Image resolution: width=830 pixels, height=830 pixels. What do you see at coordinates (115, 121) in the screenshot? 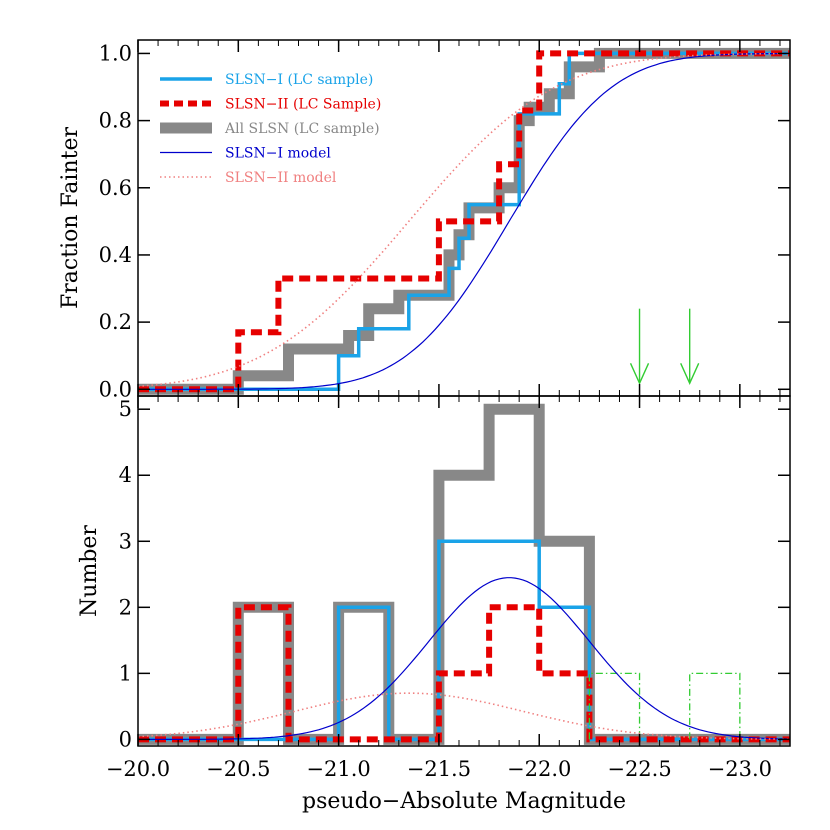
I see `cumulative-y-tick-label: 0.8` at bounding box center [115, 121].